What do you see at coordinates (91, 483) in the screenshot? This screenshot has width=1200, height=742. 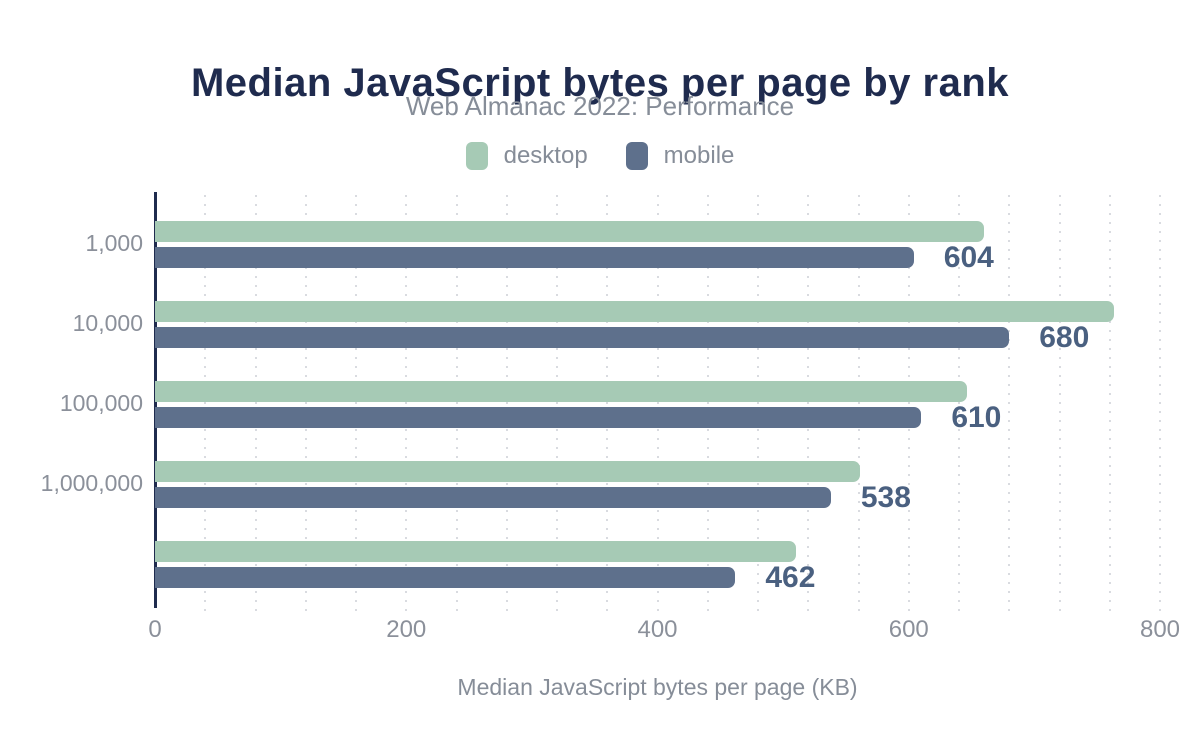 I see `category-label: 1,000,000` at bounding box center [91, 483].